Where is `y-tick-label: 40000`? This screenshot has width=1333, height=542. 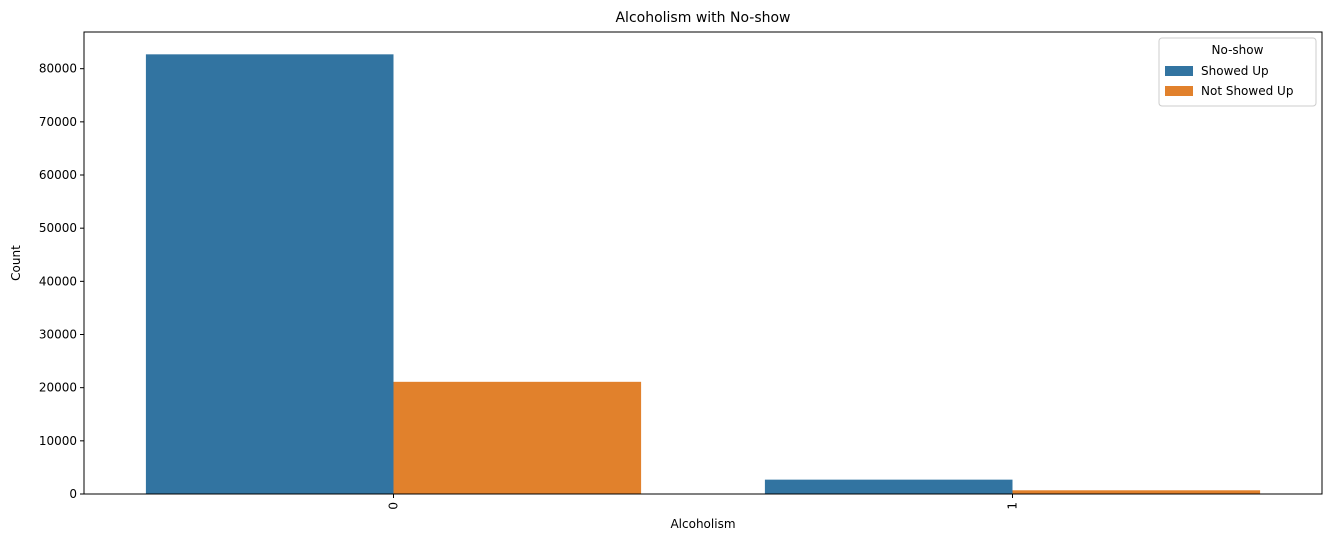
y-tick-label: 40000 is located at coordinates (58, 281).